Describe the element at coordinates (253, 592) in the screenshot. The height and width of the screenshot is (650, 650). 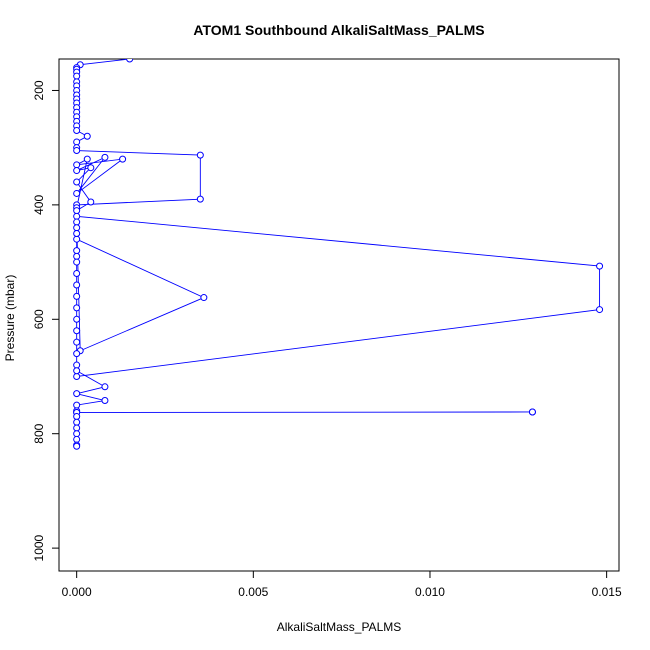
I see `x-tick-label: 0.005` at that location.